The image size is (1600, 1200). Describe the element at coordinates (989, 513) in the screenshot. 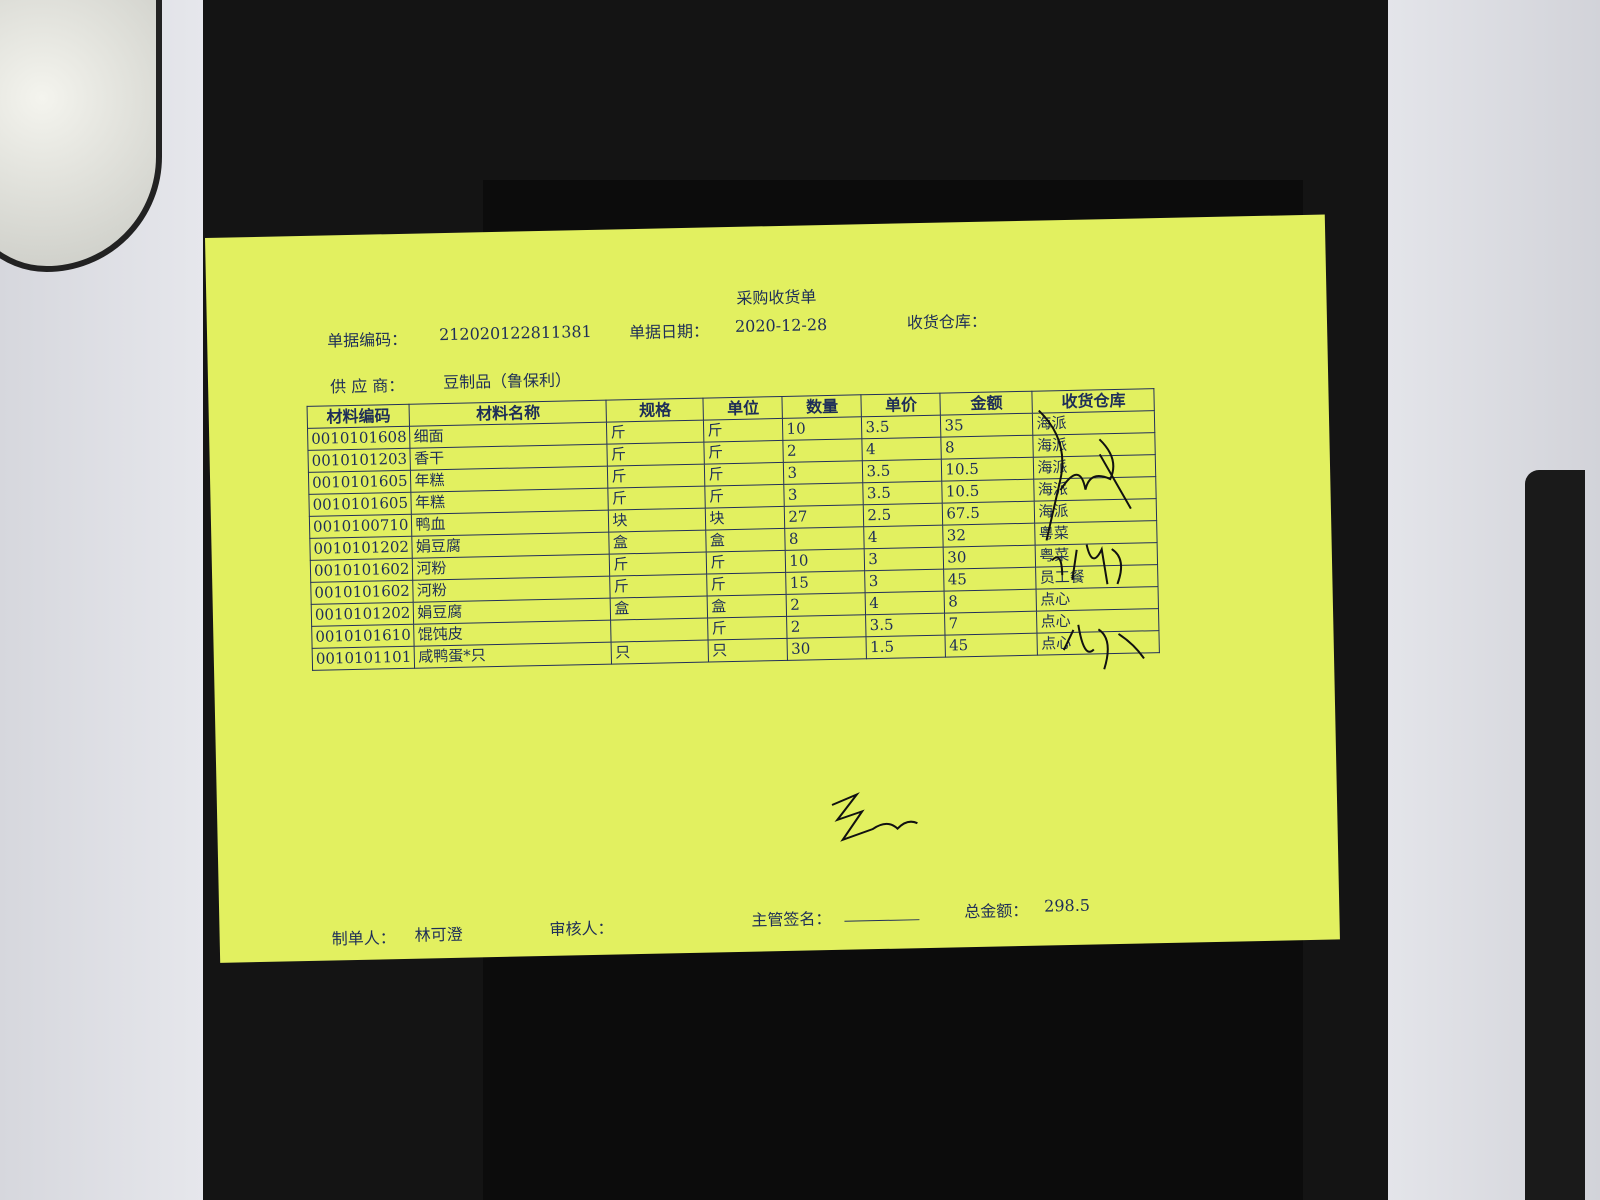

I see `table-cell: 67.5` at that location.